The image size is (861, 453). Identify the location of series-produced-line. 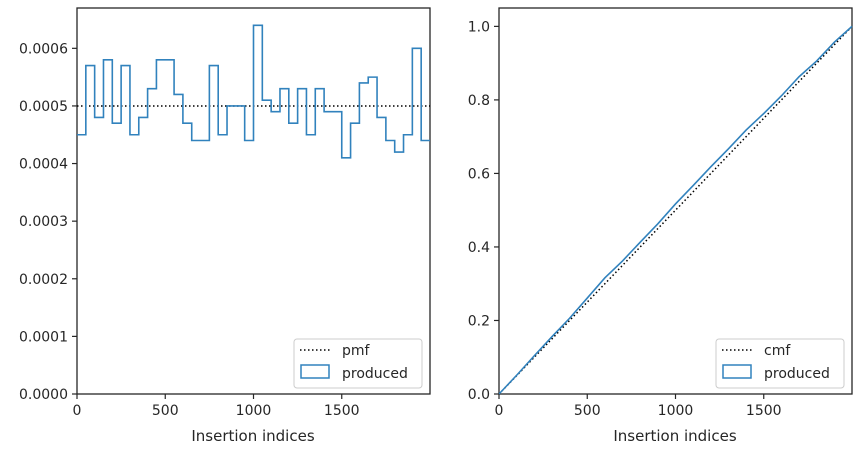
(253, 91).